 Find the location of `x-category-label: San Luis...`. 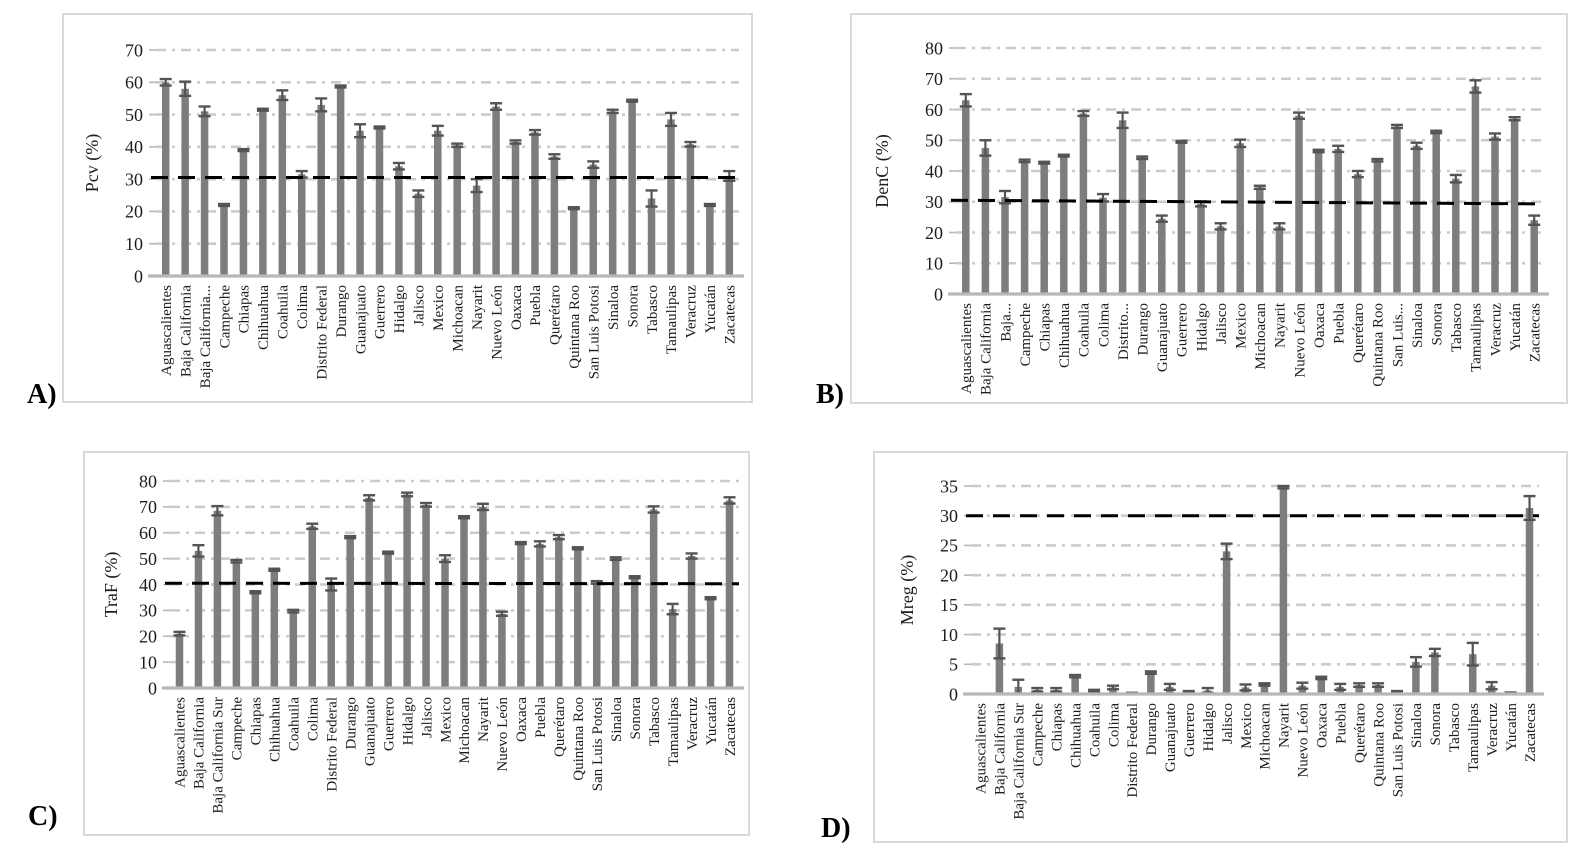

x-category-label: San Luis... is located at coordinates (1398, 335).